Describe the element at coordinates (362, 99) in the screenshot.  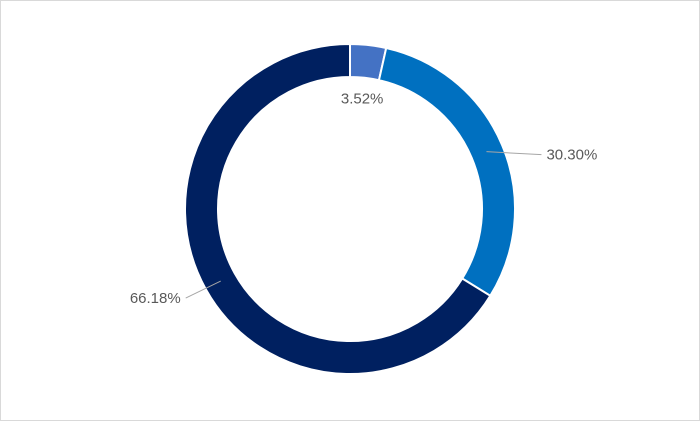
I see `data-label: 3.52%` at that location.